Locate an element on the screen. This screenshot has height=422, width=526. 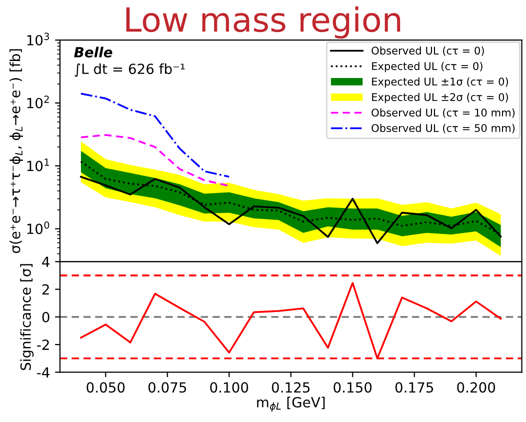
legend-label: Observed UL (cτ = 0) is located at coordinates (428, 51).